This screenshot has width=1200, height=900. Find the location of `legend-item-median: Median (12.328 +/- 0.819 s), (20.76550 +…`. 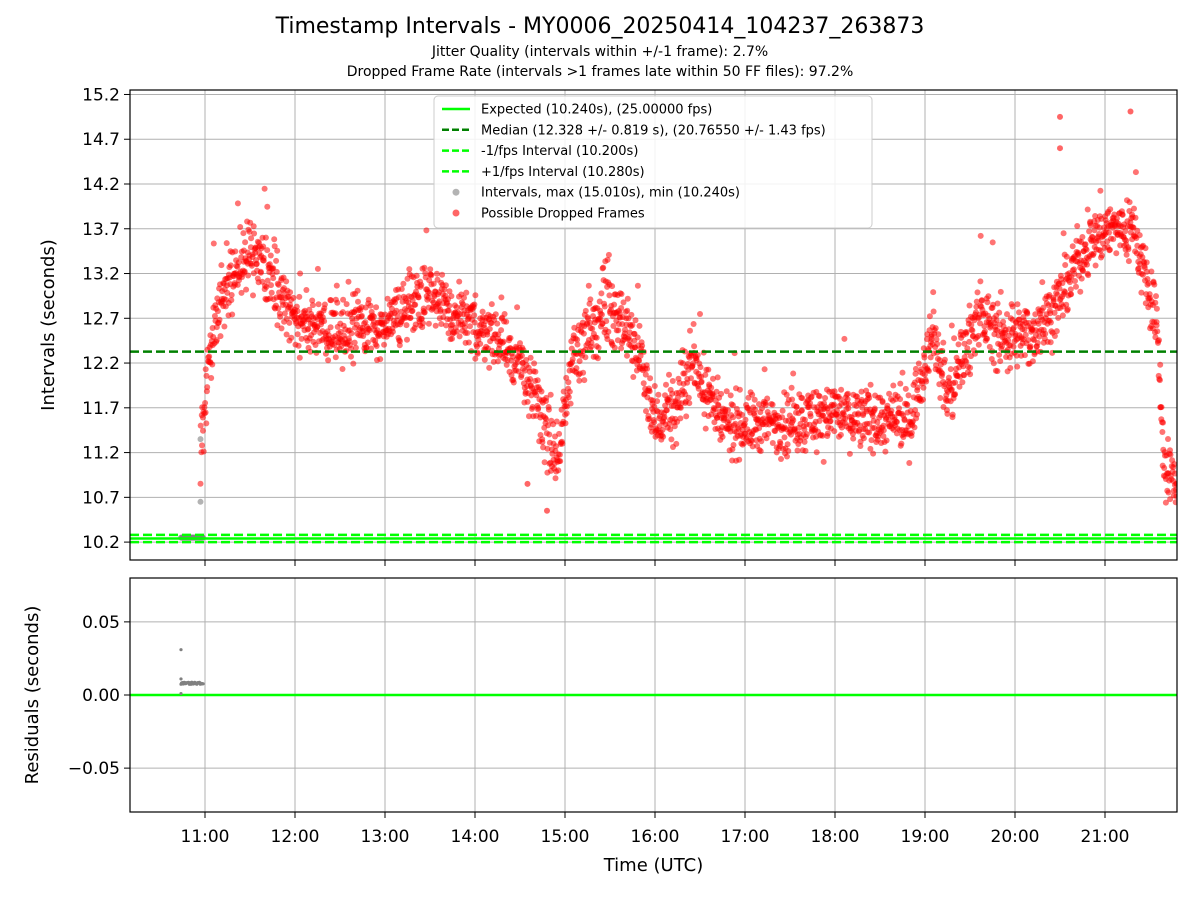

legend-item-median: Median (12.328 +/- 0.819 s), (20.76550 +… is located at coordinates (634, 130).